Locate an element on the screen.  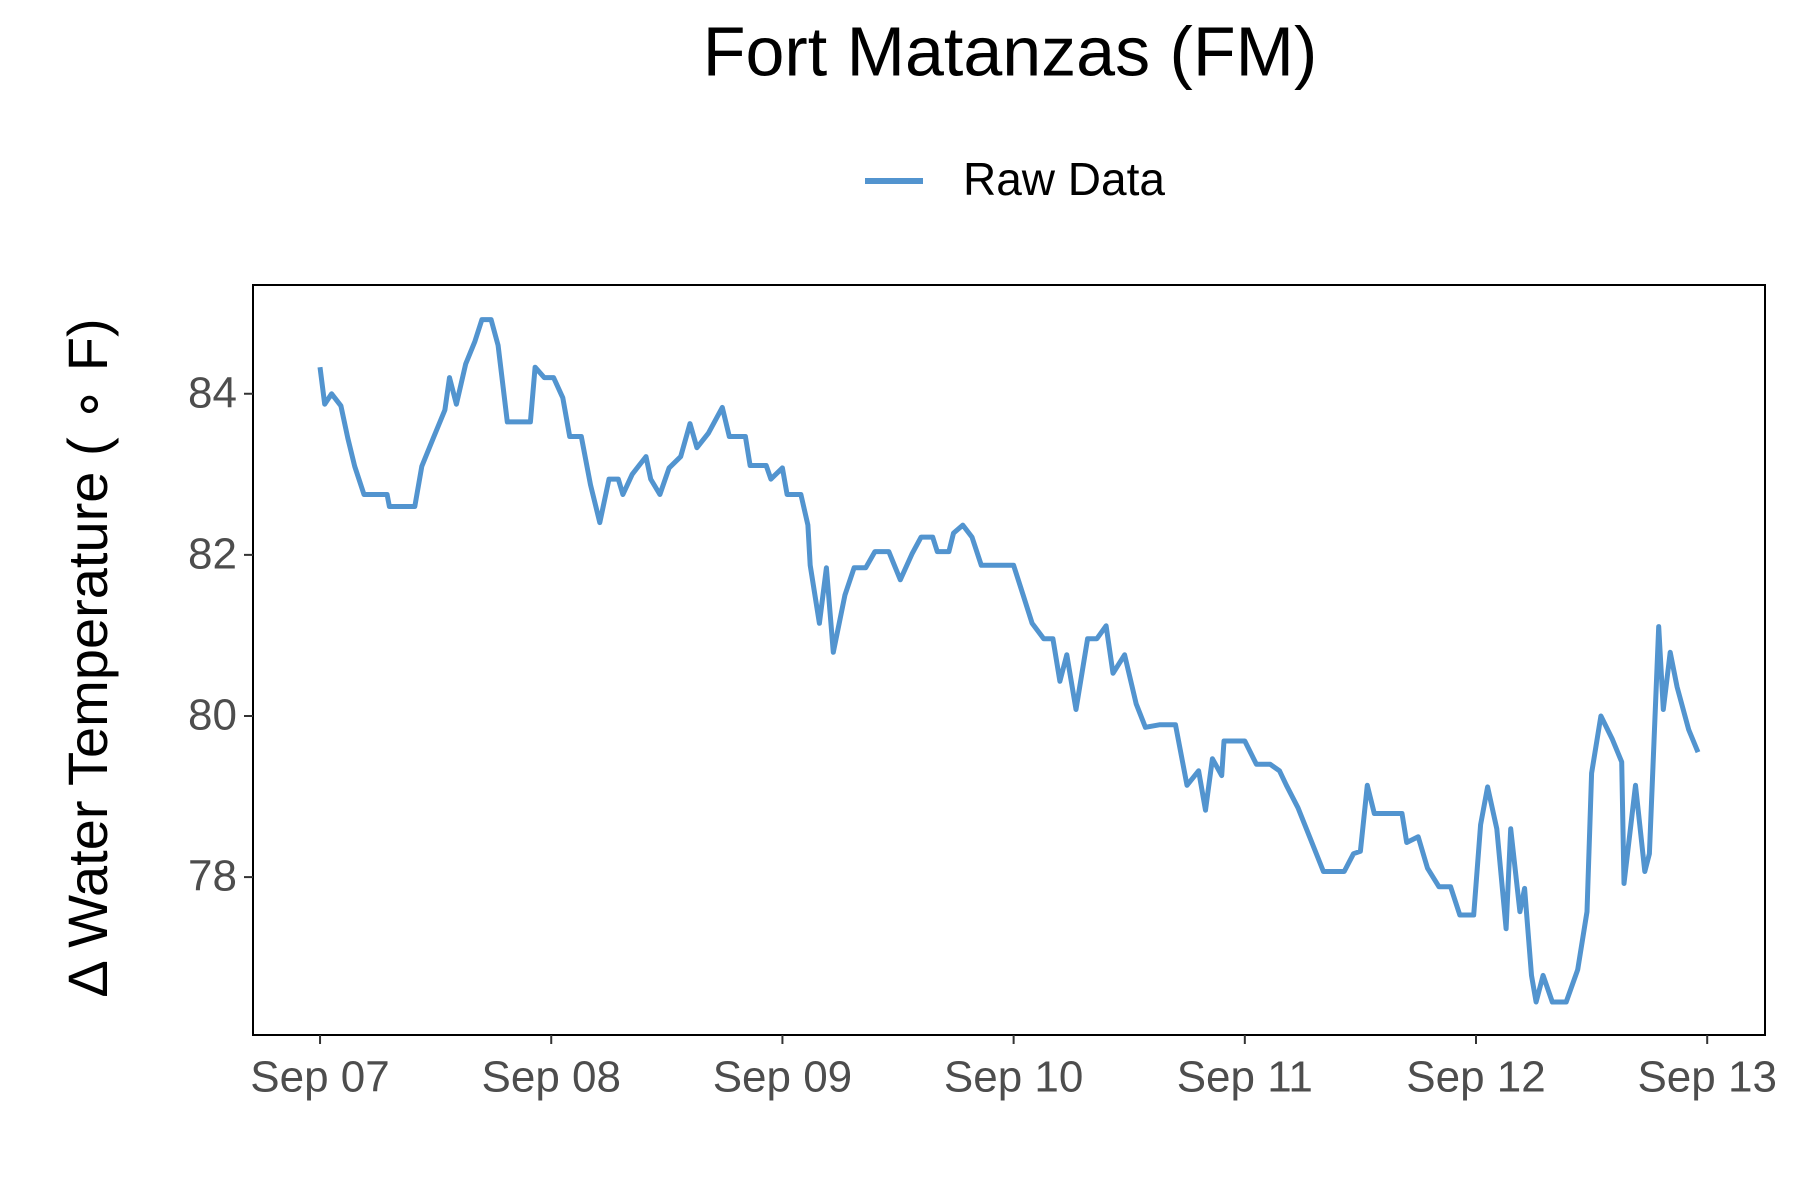
x-tick-label: Sep 07 is located at coordinates (319, 1077).